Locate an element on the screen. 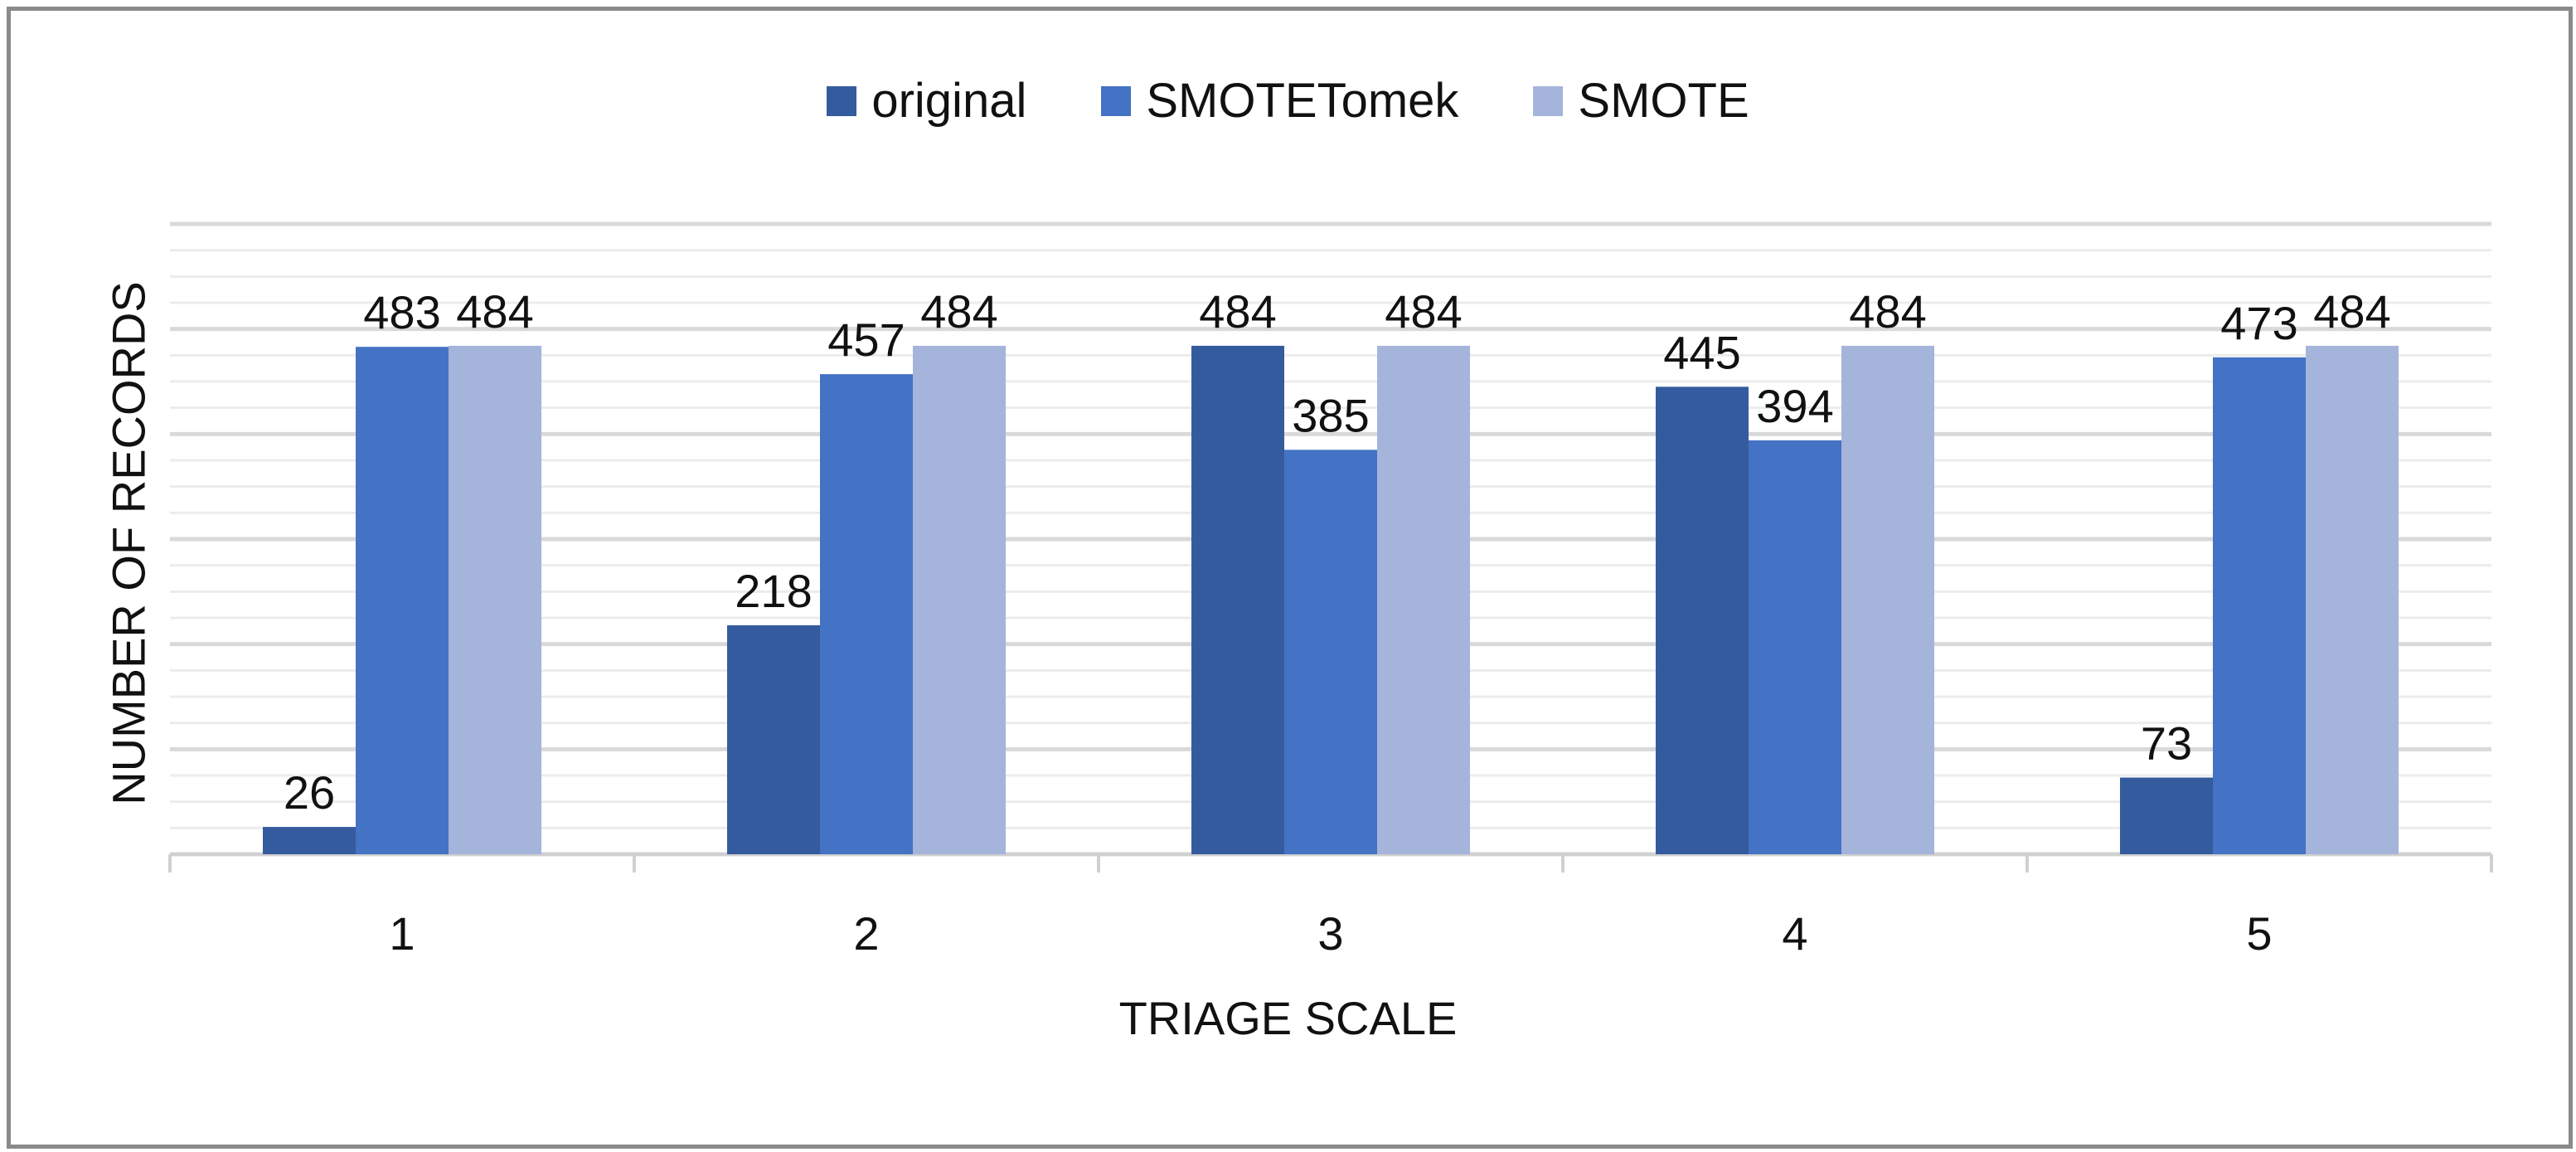  legend: original SMOTETomek SMOTE is located at coordinates (1288, 101).